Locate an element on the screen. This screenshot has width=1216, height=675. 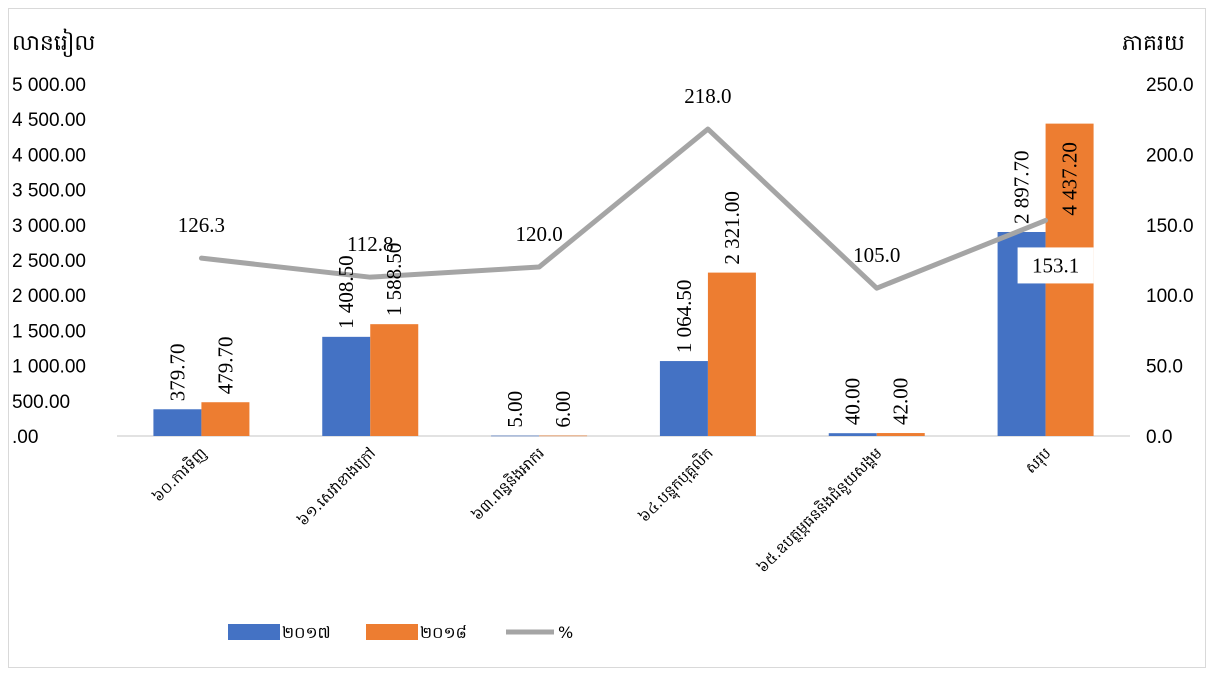
y-left-tick-label: 500.00 is located at coordinates (41, 402).